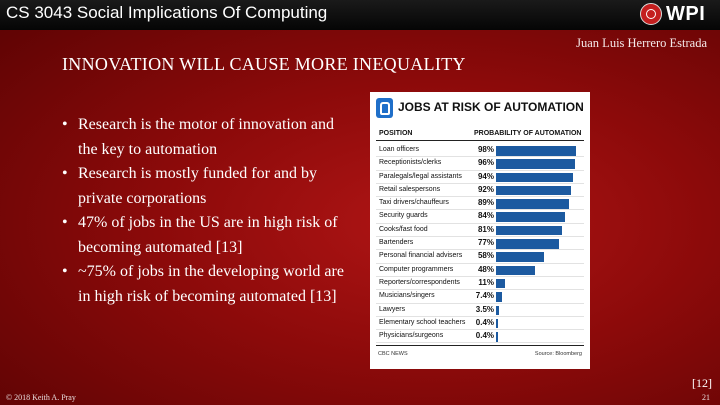  I want to click on figure-title: JOBS AT RISK OF AUTOMATION, so click(491, 107).